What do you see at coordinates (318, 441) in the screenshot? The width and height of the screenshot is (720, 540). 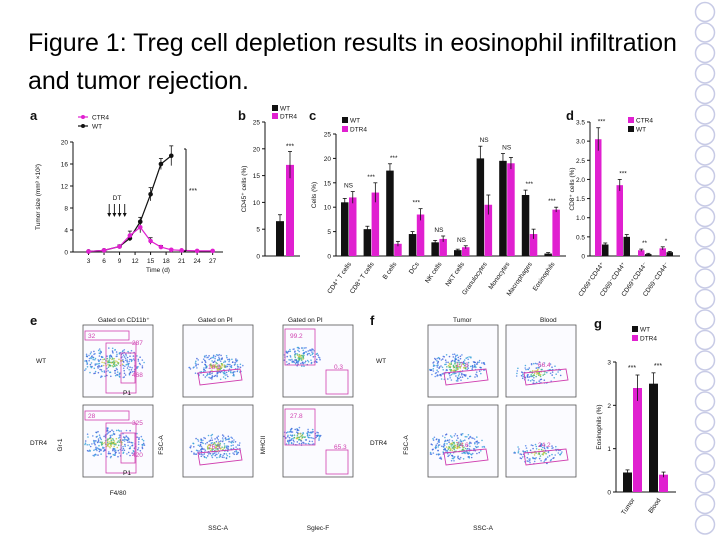 I see `panel-e-plot3-dtr-frame` at bounding box center [318, 441].